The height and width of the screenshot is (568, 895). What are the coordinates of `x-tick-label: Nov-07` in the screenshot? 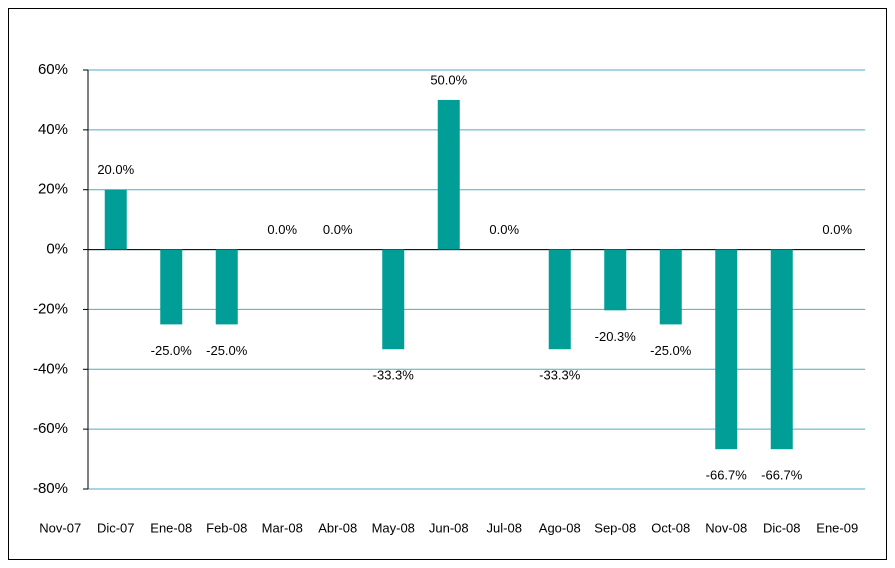 It's located at (60, 527).